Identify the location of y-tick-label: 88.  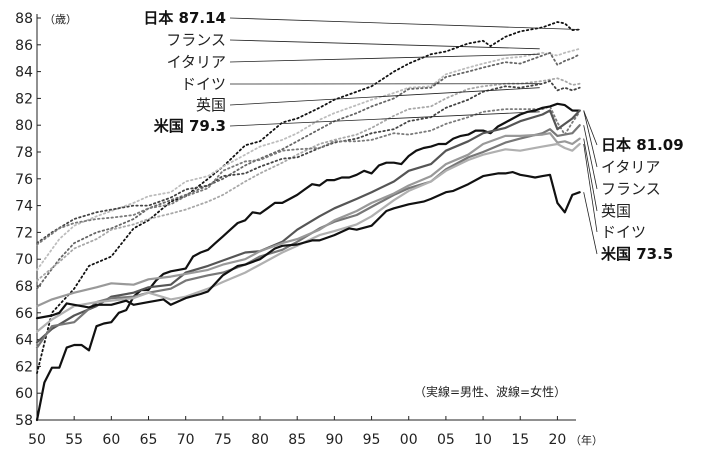
(24, 19).